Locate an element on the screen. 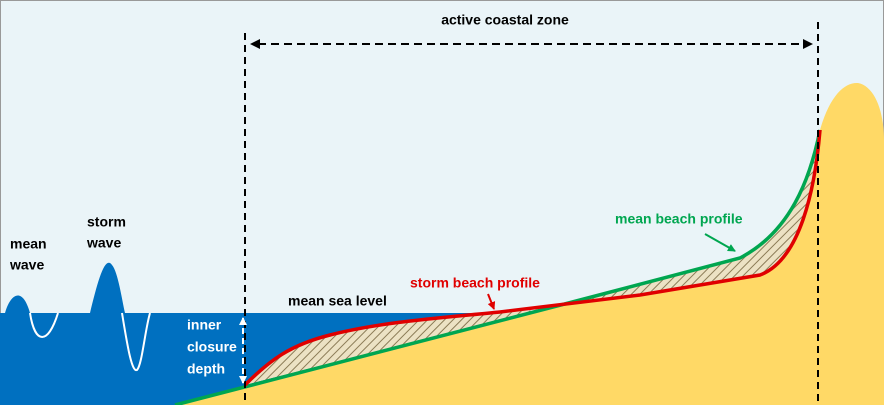  storm-wave-trough is located at coordinates (136, 341).